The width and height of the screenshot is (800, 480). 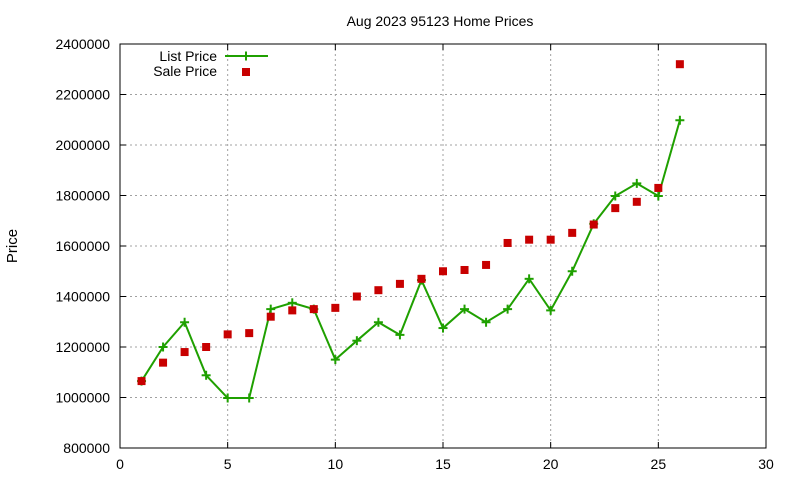 What do you see at coordinates (246, 72) in the screenshot?
I see `legend-marker-sale-price` at bounding box center [246, 72].